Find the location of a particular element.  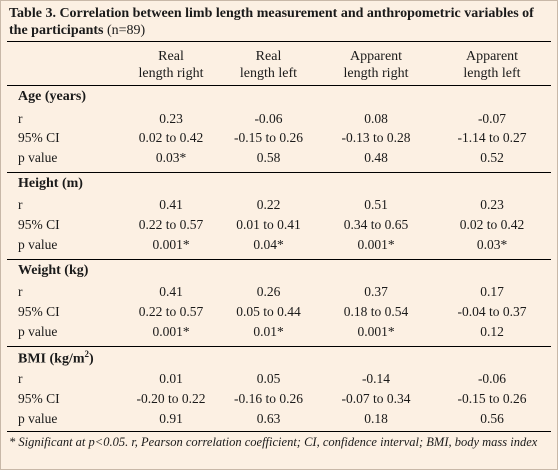

column-header-real-left: Real length left is located at coordinates (268, 65).